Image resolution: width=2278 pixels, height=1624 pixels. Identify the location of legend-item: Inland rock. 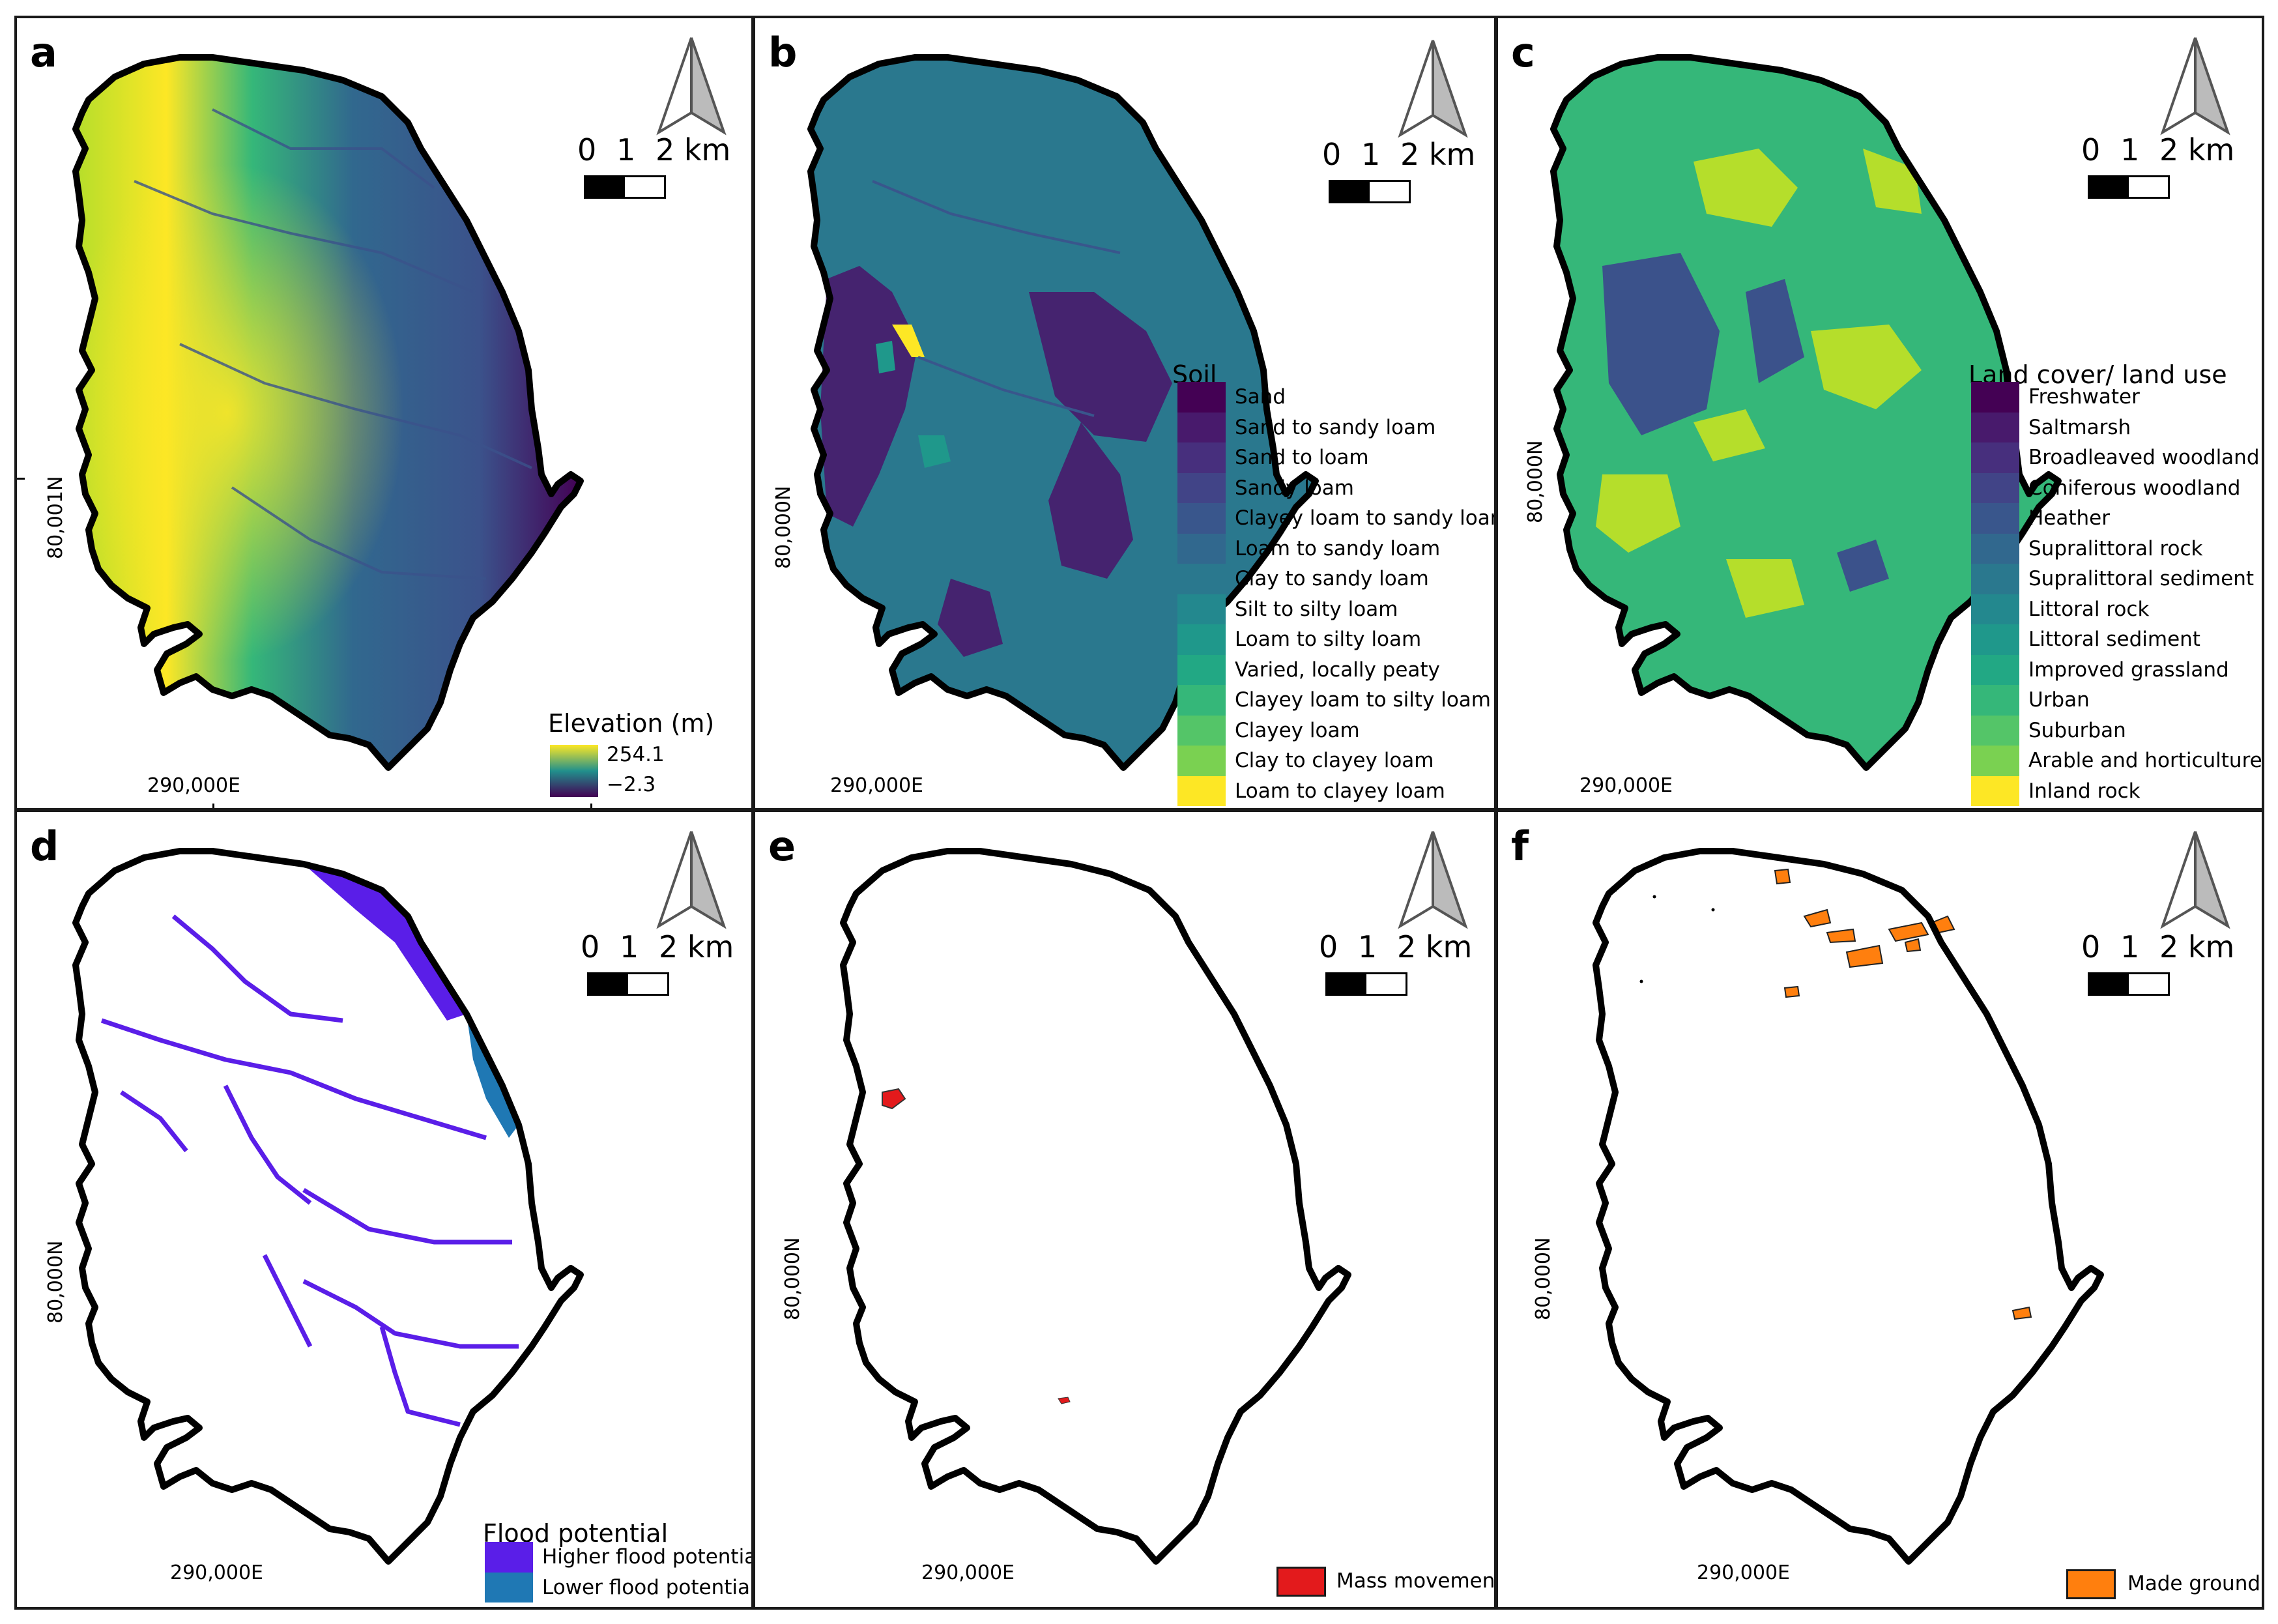
(2116, 791).